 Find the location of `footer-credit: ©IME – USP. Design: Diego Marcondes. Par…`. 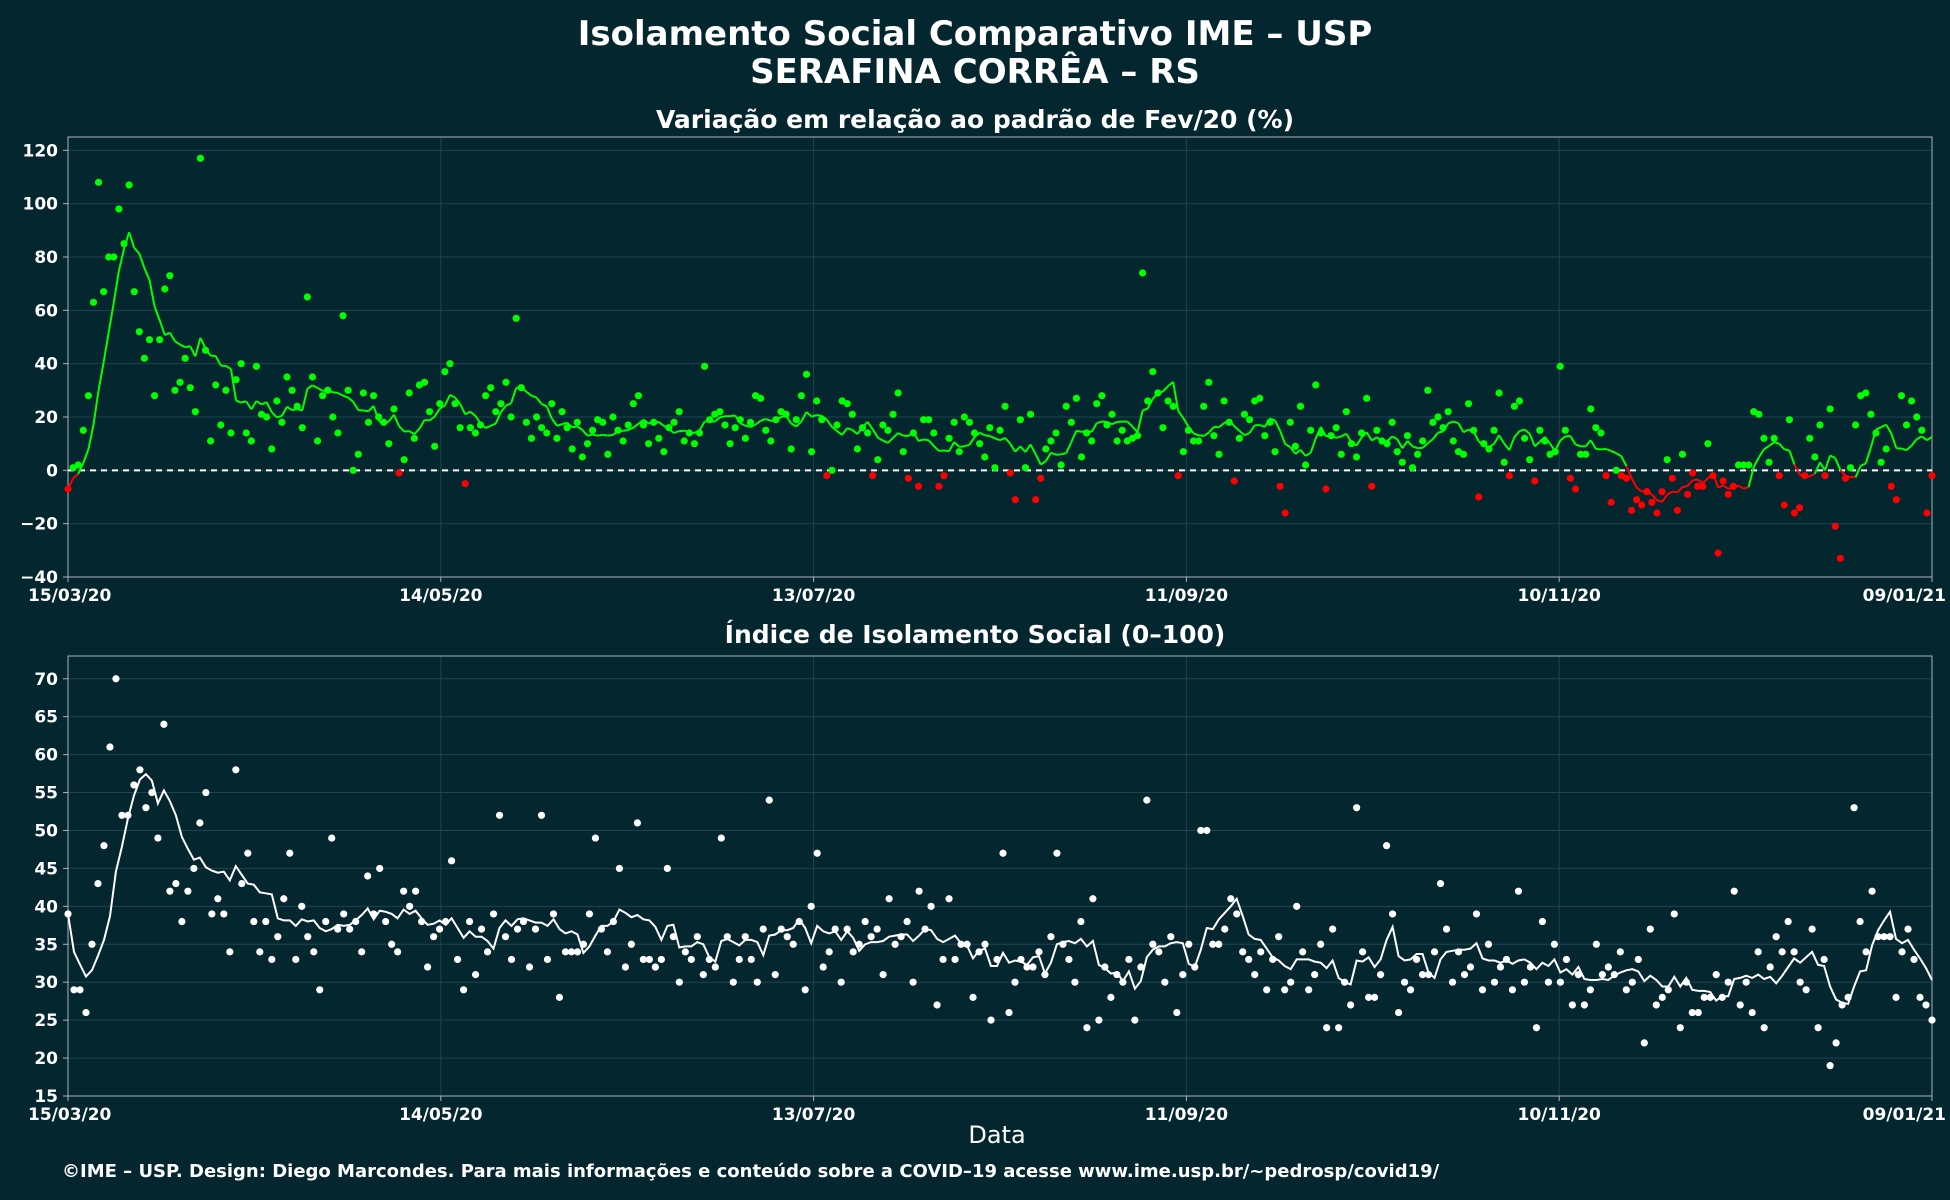

footer-credit: ©IME – USP. Design: Diego Marcondes. Par… is located at coordinates (751, 1171).